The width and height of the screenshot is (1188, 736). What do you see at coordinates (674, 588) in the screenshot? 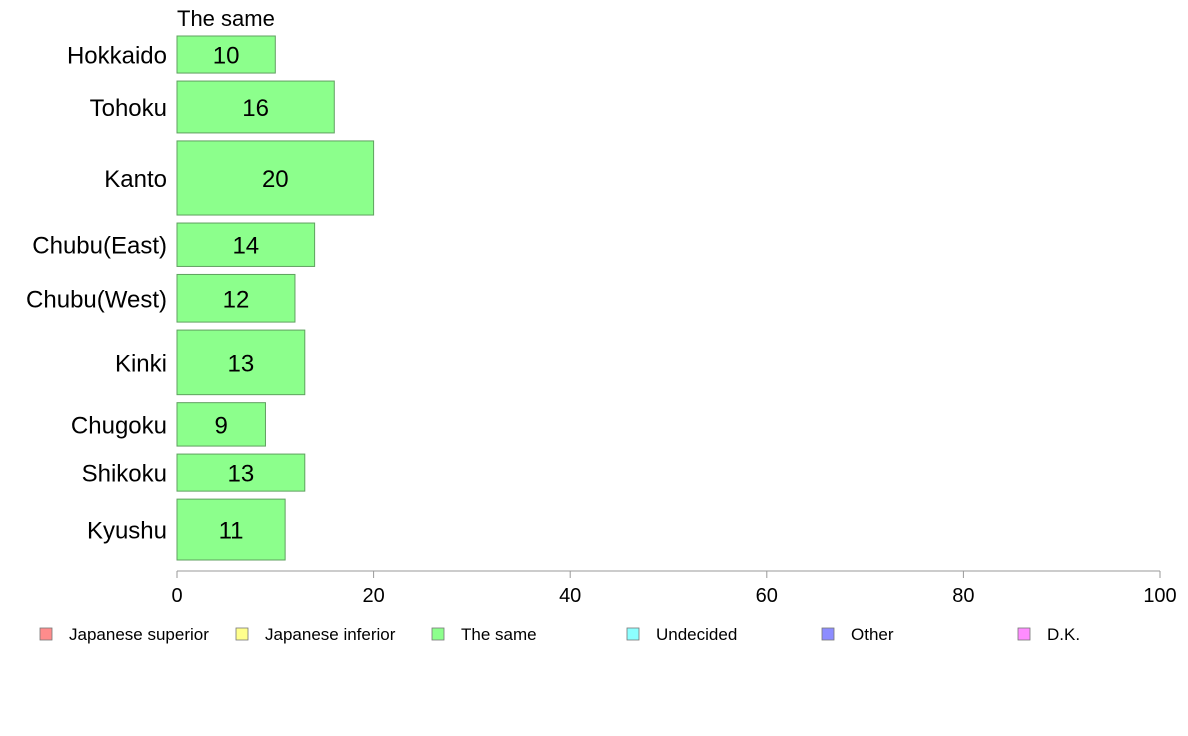
I see `x-axis: 0 20 40 60 80 100` at bounding box center [674, 588].